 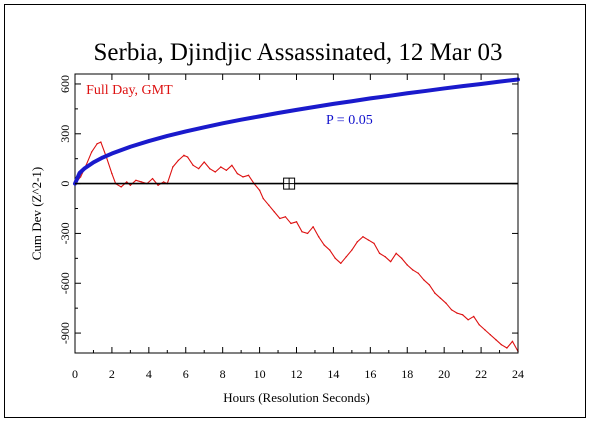 What do you see at coordinates (186, 374) in the screenshot?
I see `x-tick-label: 6` at bounding box center [186, 374].